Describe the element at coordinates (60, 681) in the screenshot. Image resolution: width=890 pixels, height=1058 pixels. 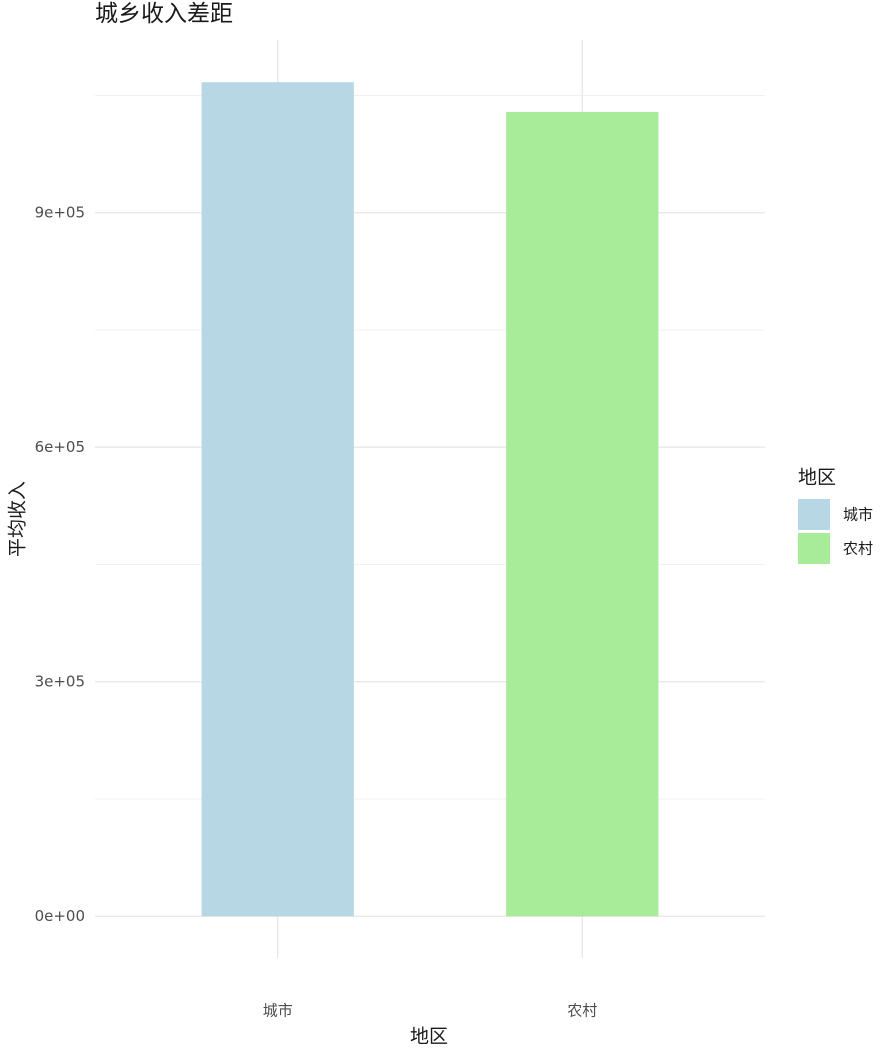
I see `y-tick-label: 3e+05` at that location.